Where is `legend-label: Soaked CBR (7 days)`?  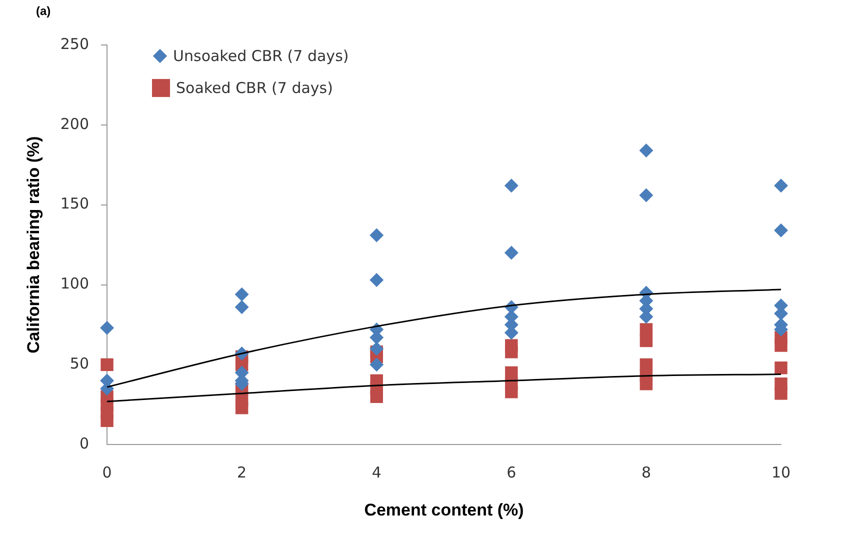
legend-label: Soaked CBR (7 days) is located at coordinates (254, 88).